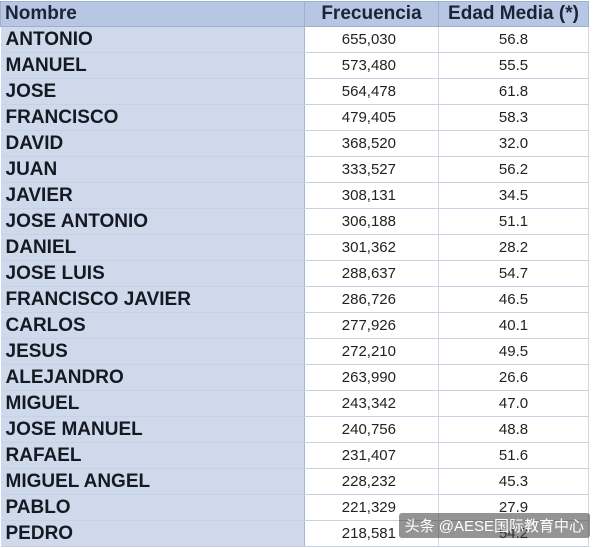 This screenshot has width=598, height=548. I want to click on row-age: 55.5, so click(513, 65).